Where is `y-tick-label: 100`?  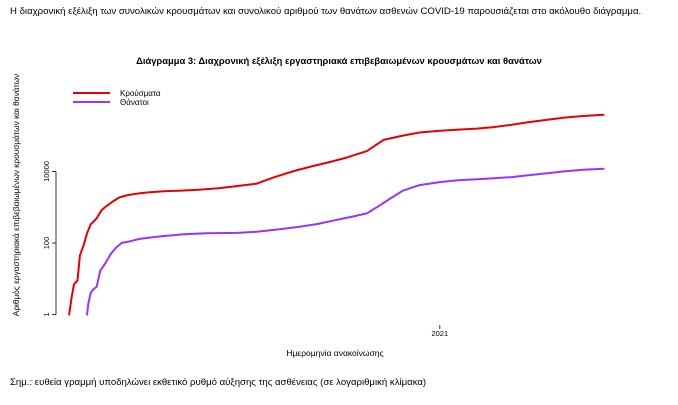
y-tick-label: 100 is located at coordinates (46, 243).